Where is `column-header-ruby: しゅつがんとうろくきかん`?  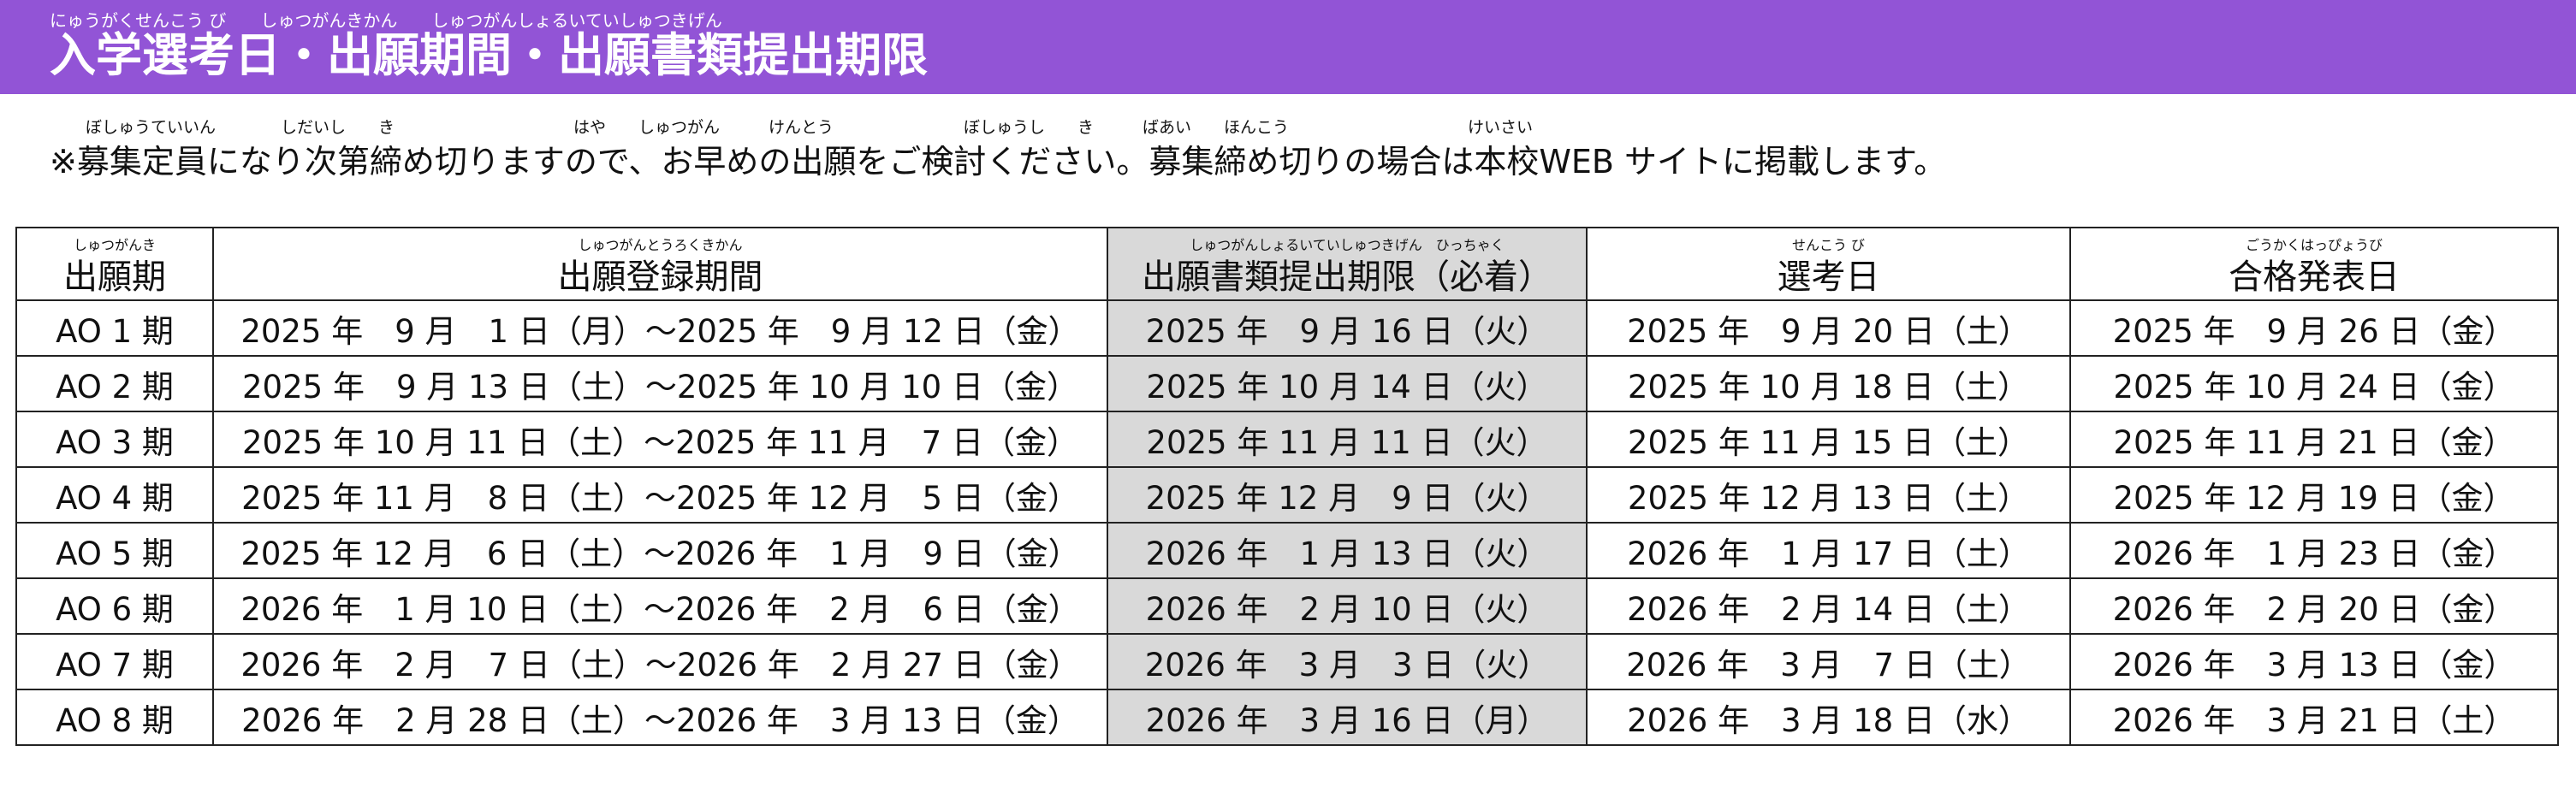 column-header-ruby: しゅつがんとうろくきかん is located at coordinates (660, 245).